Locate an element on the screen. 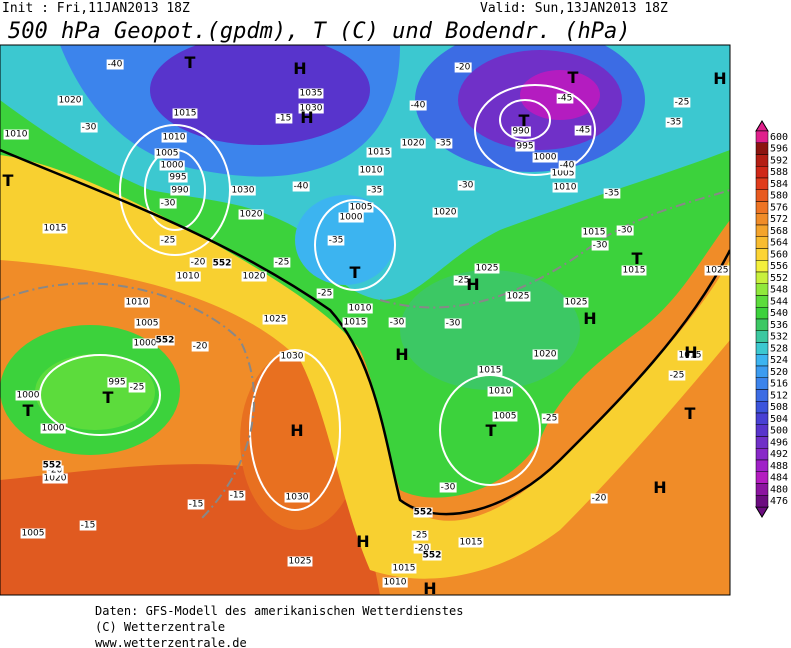  colorbar-label: 556 is located at coordinates (779, 266).